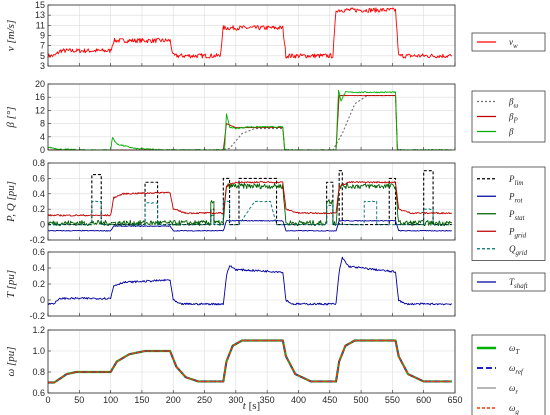 The width and height of the screenshot is (550, 415). Describe the element at coordinates (40, 25) in the screenshot. I see `y-tick-label: 11` at that location.